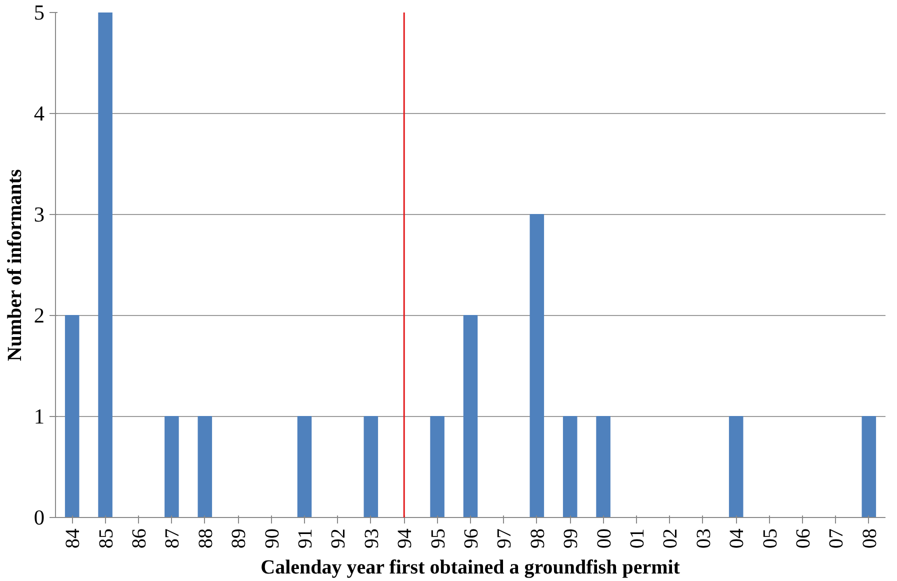 The image size is (897, 581). I want to click on x-tick-label: 89, so click(239, 538).